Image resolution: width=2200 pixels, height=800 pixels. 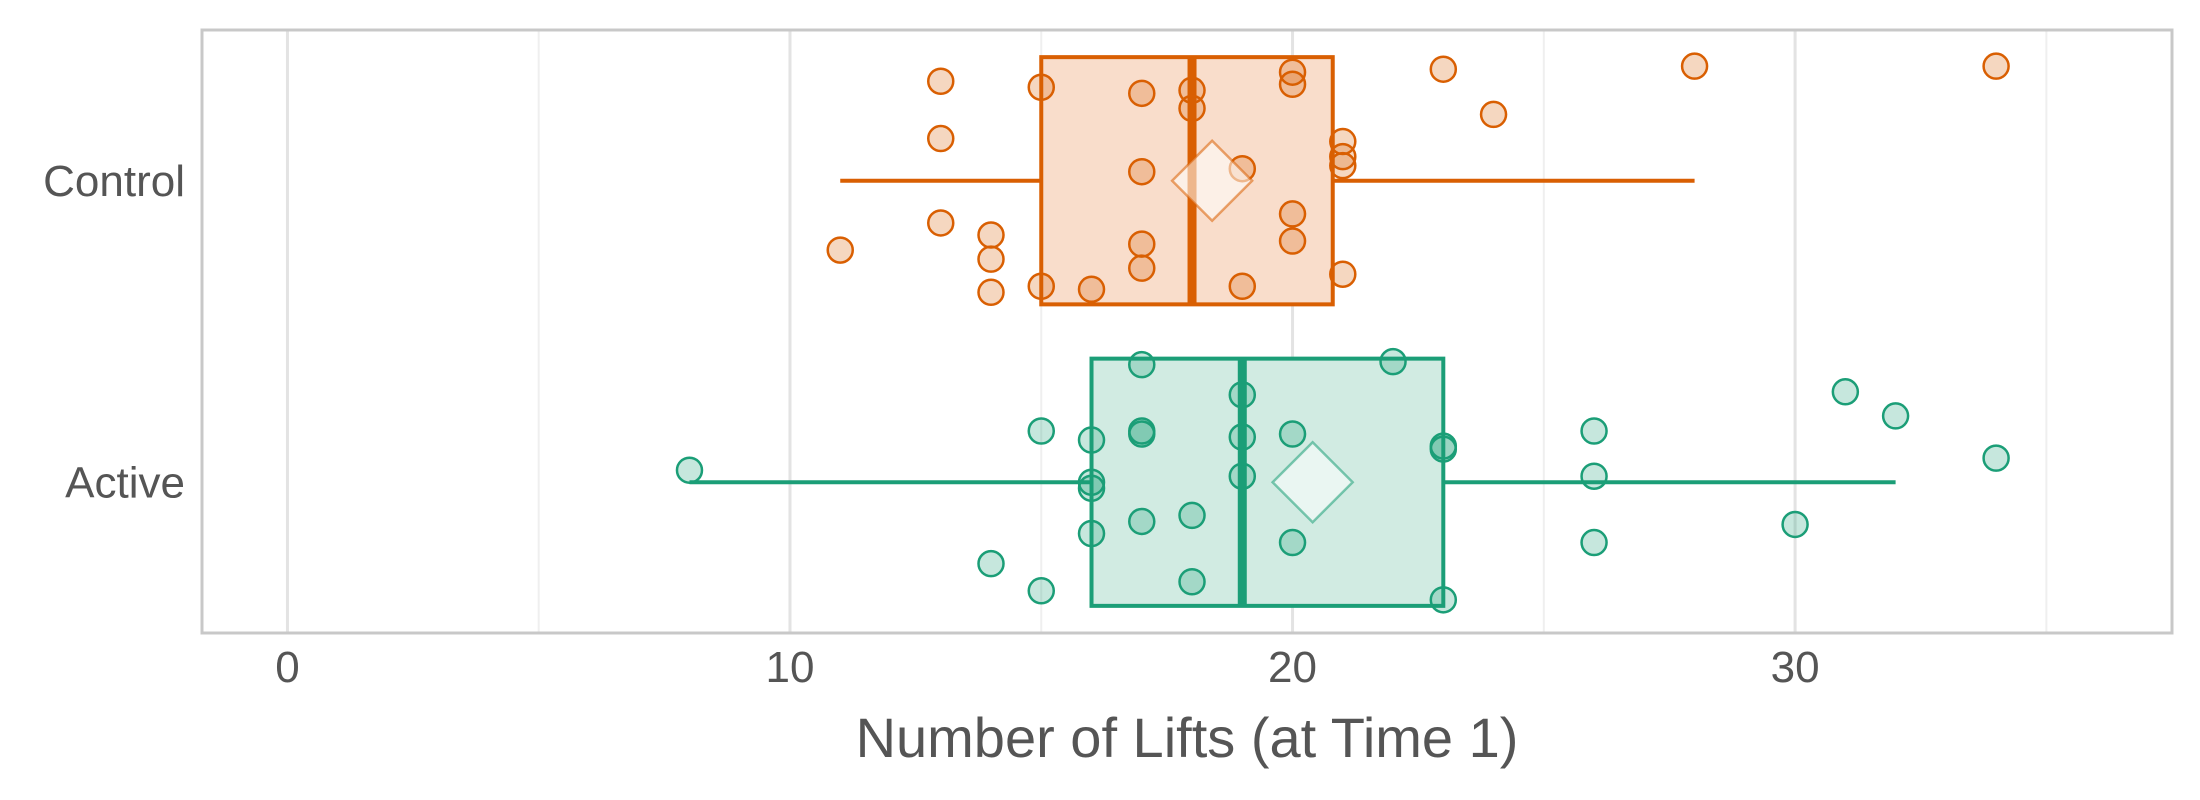 What do you see at coordinates (790, 667) in the screenshot?
I see `x-tick-label: 10` at bounding box center [790, 667].